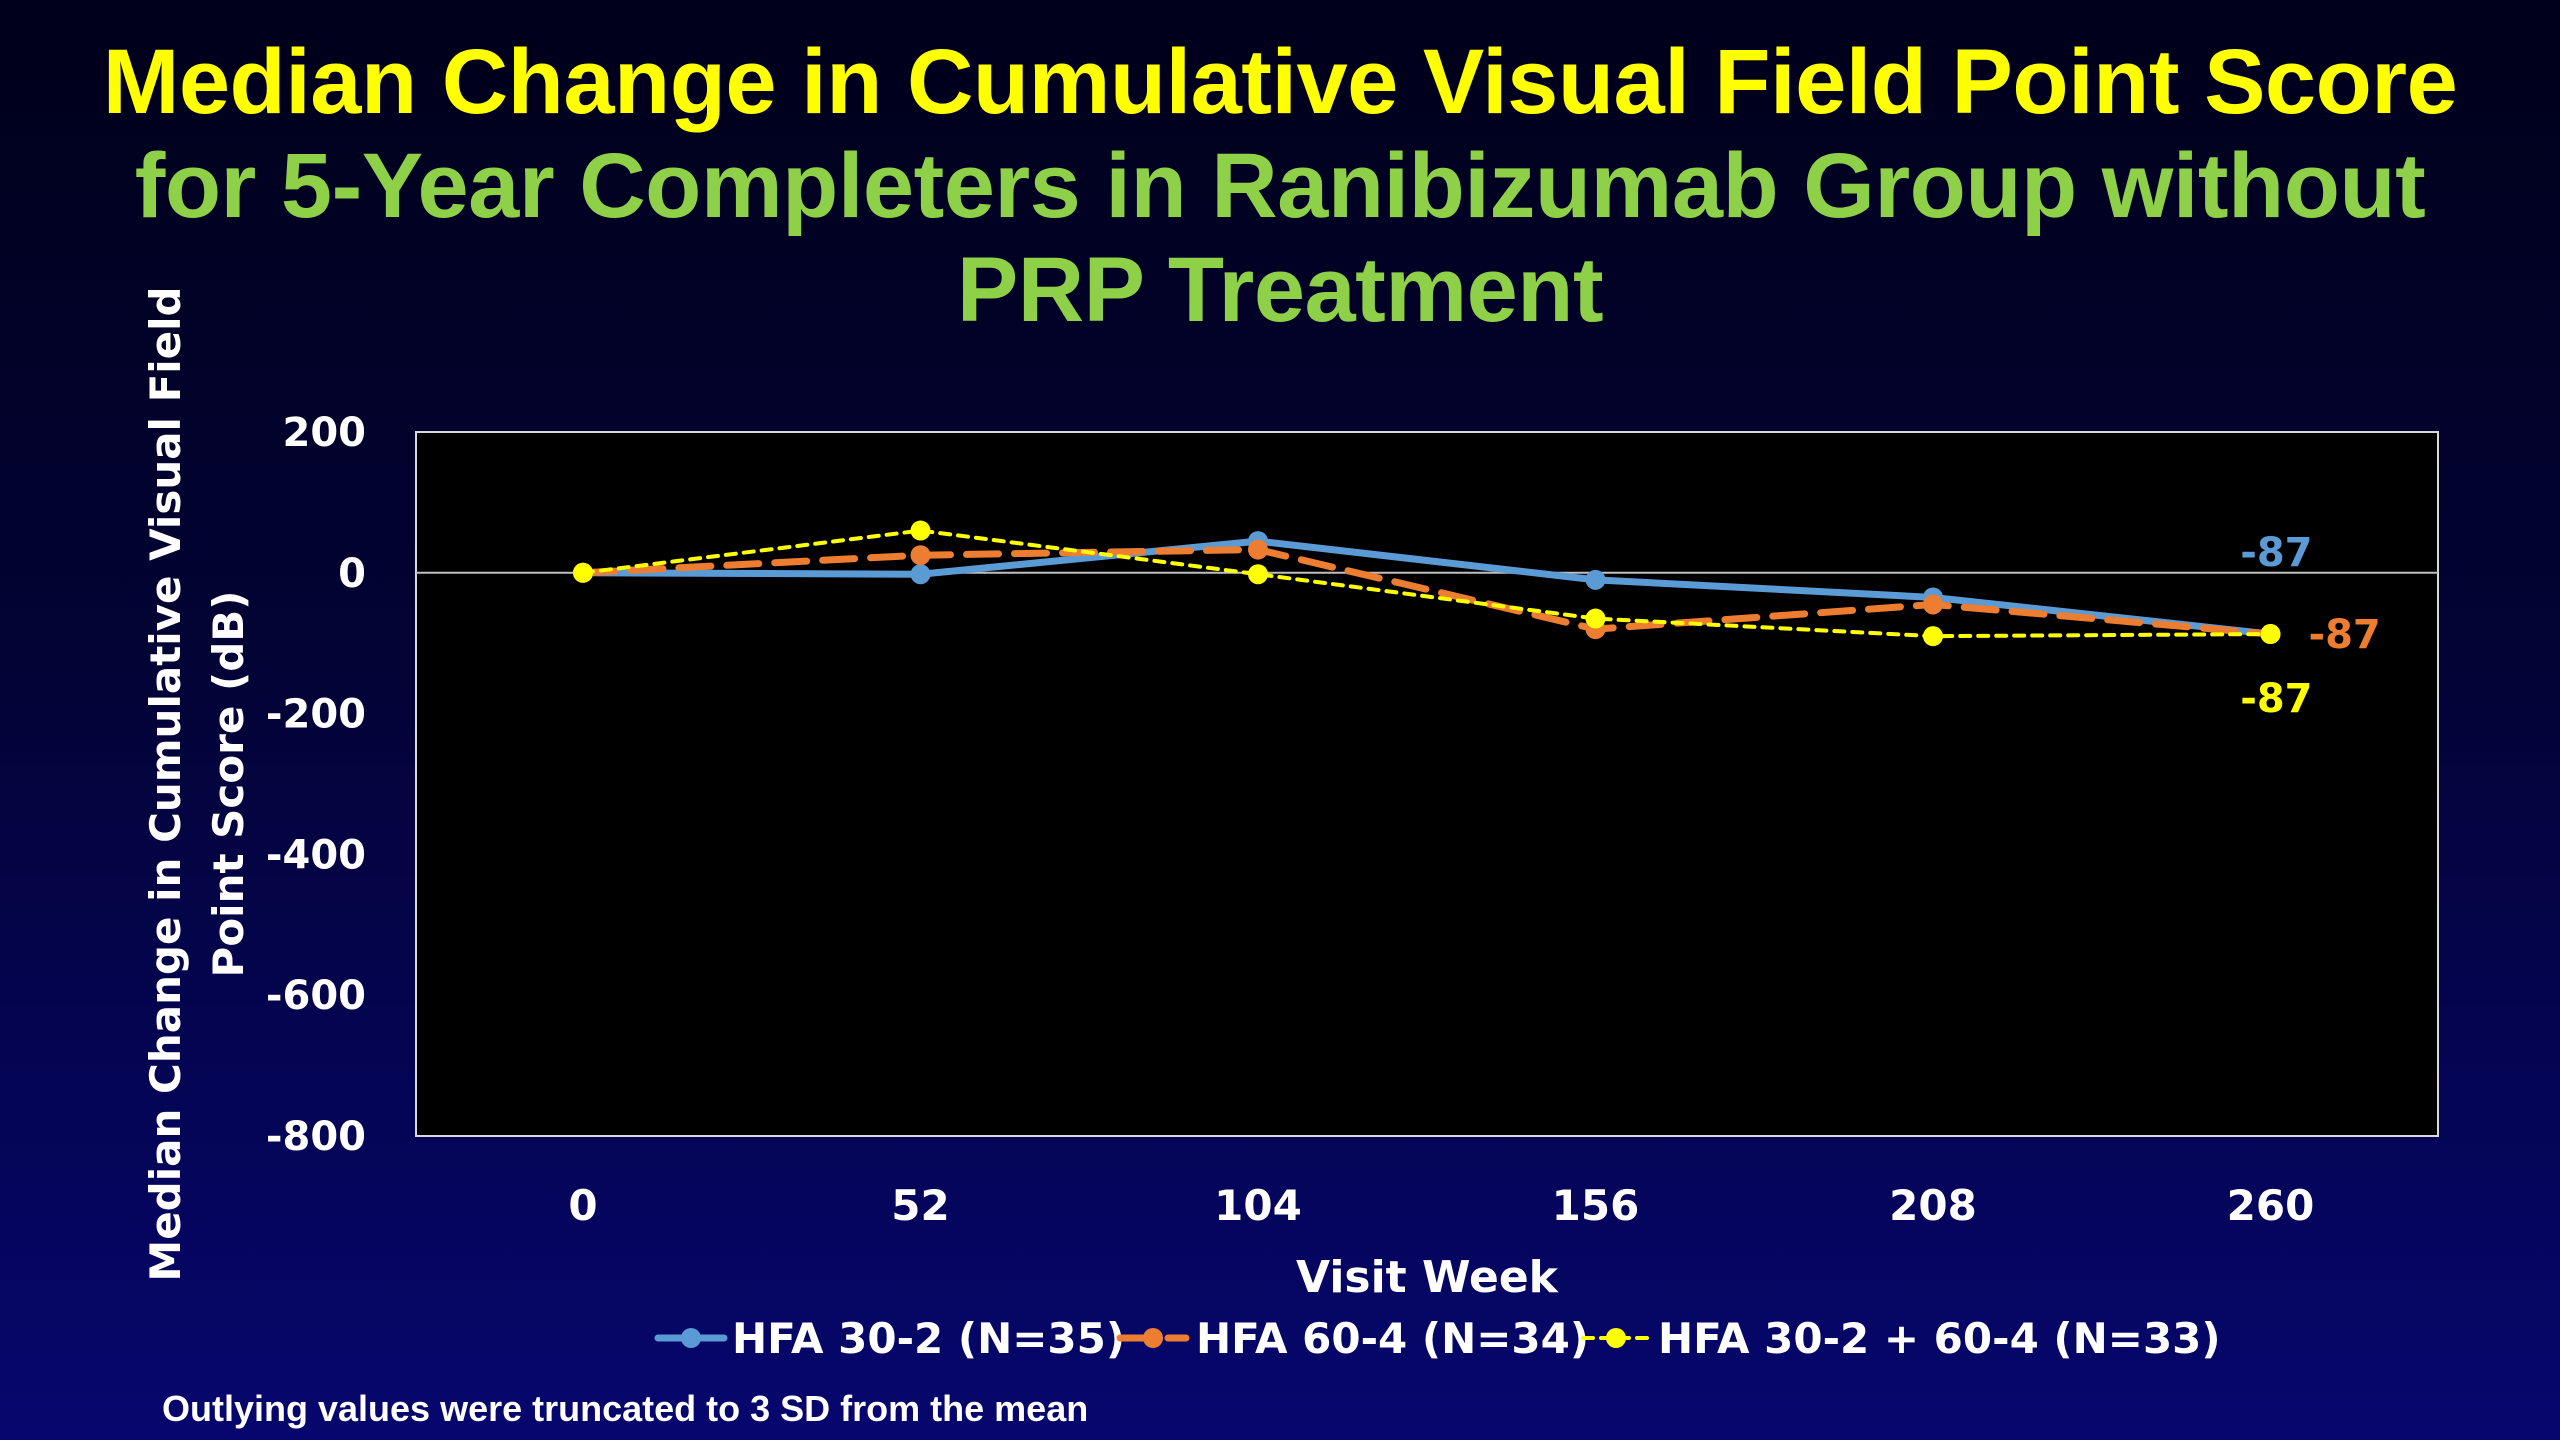 Image resolution: width=2560 pixels, height=1440 pixels. What do you see at coordinates (1933, 1205) in the screenshot?
I see `x-tick-label: 208` at bounding box center [1933, 1205].